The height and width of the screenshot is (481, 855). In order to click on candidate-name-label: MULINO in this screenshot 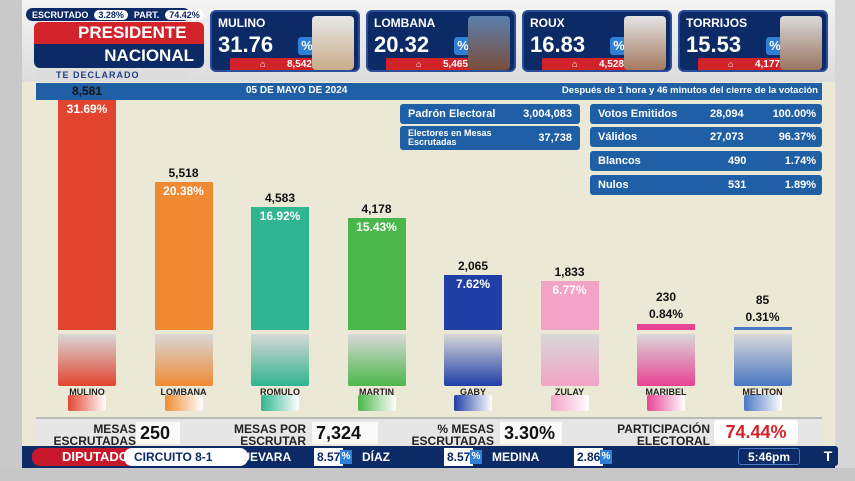, I will do `click(87, 392)`.